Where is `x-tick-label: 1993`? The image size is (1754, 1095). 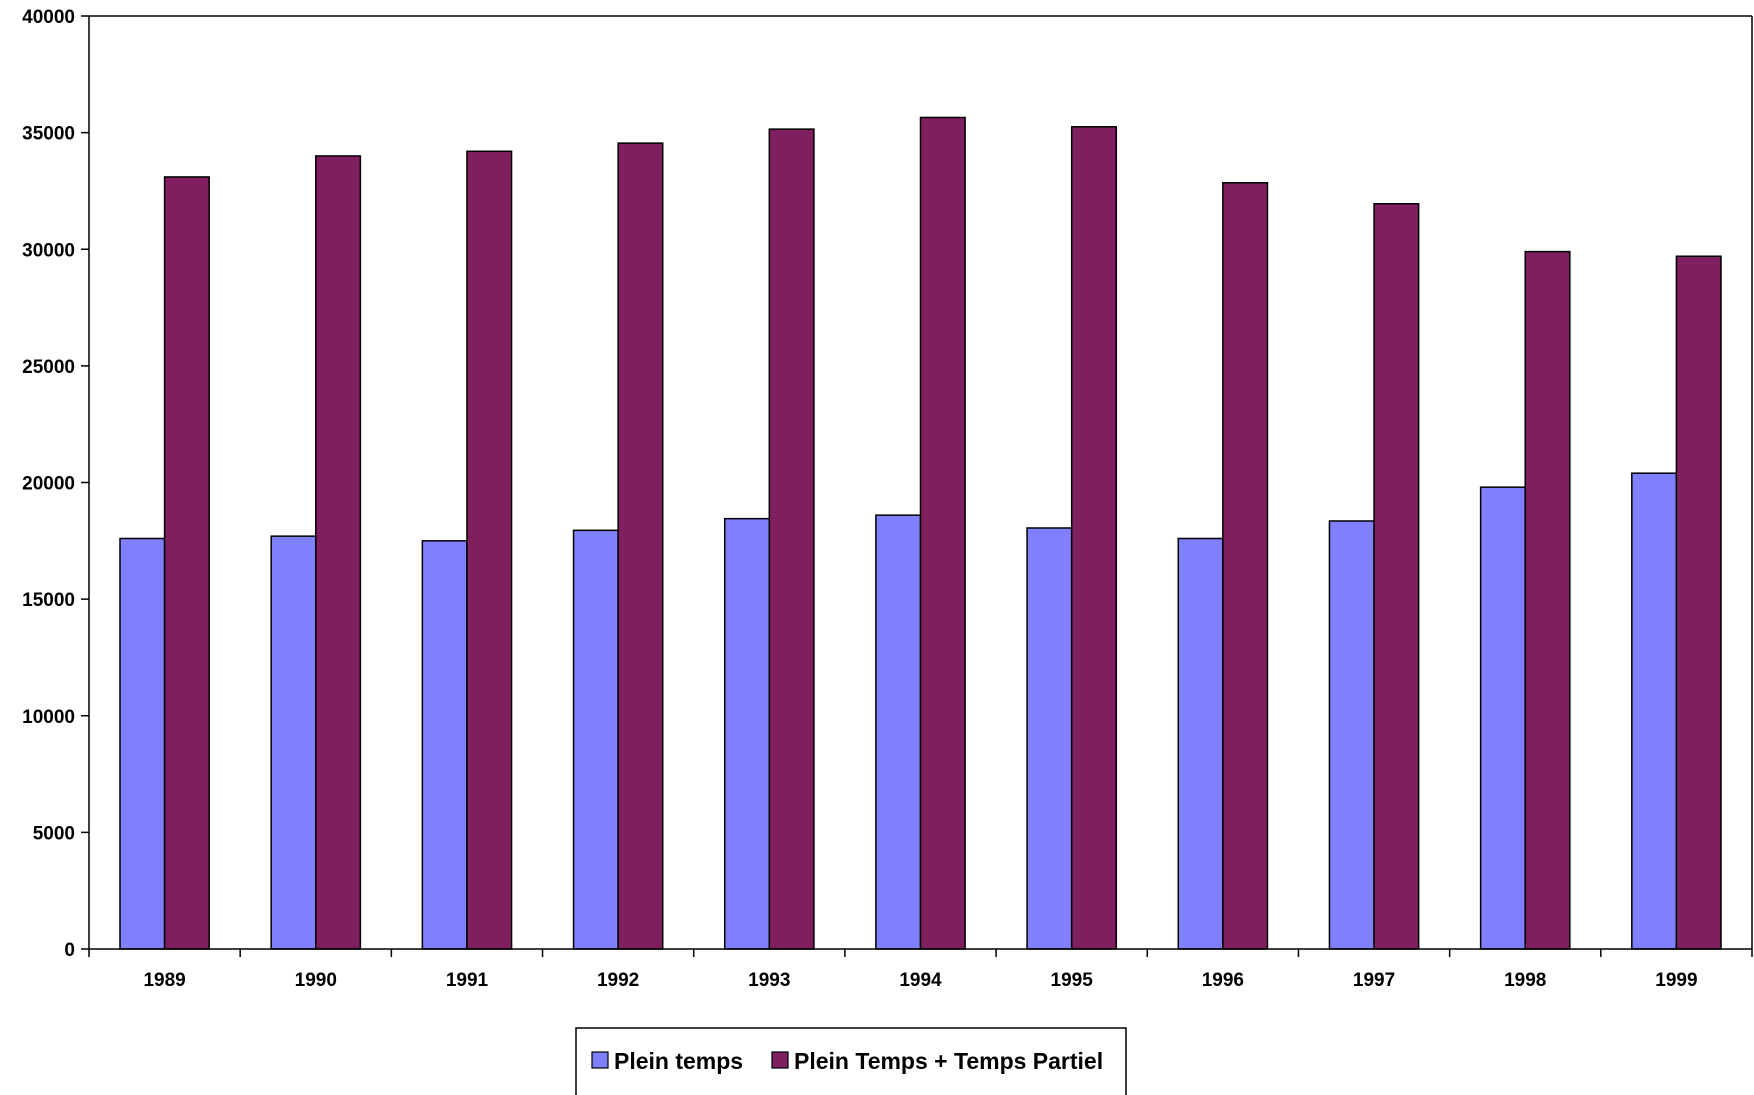 x-tick-label: 1993 is located at coordinates (769, 980).